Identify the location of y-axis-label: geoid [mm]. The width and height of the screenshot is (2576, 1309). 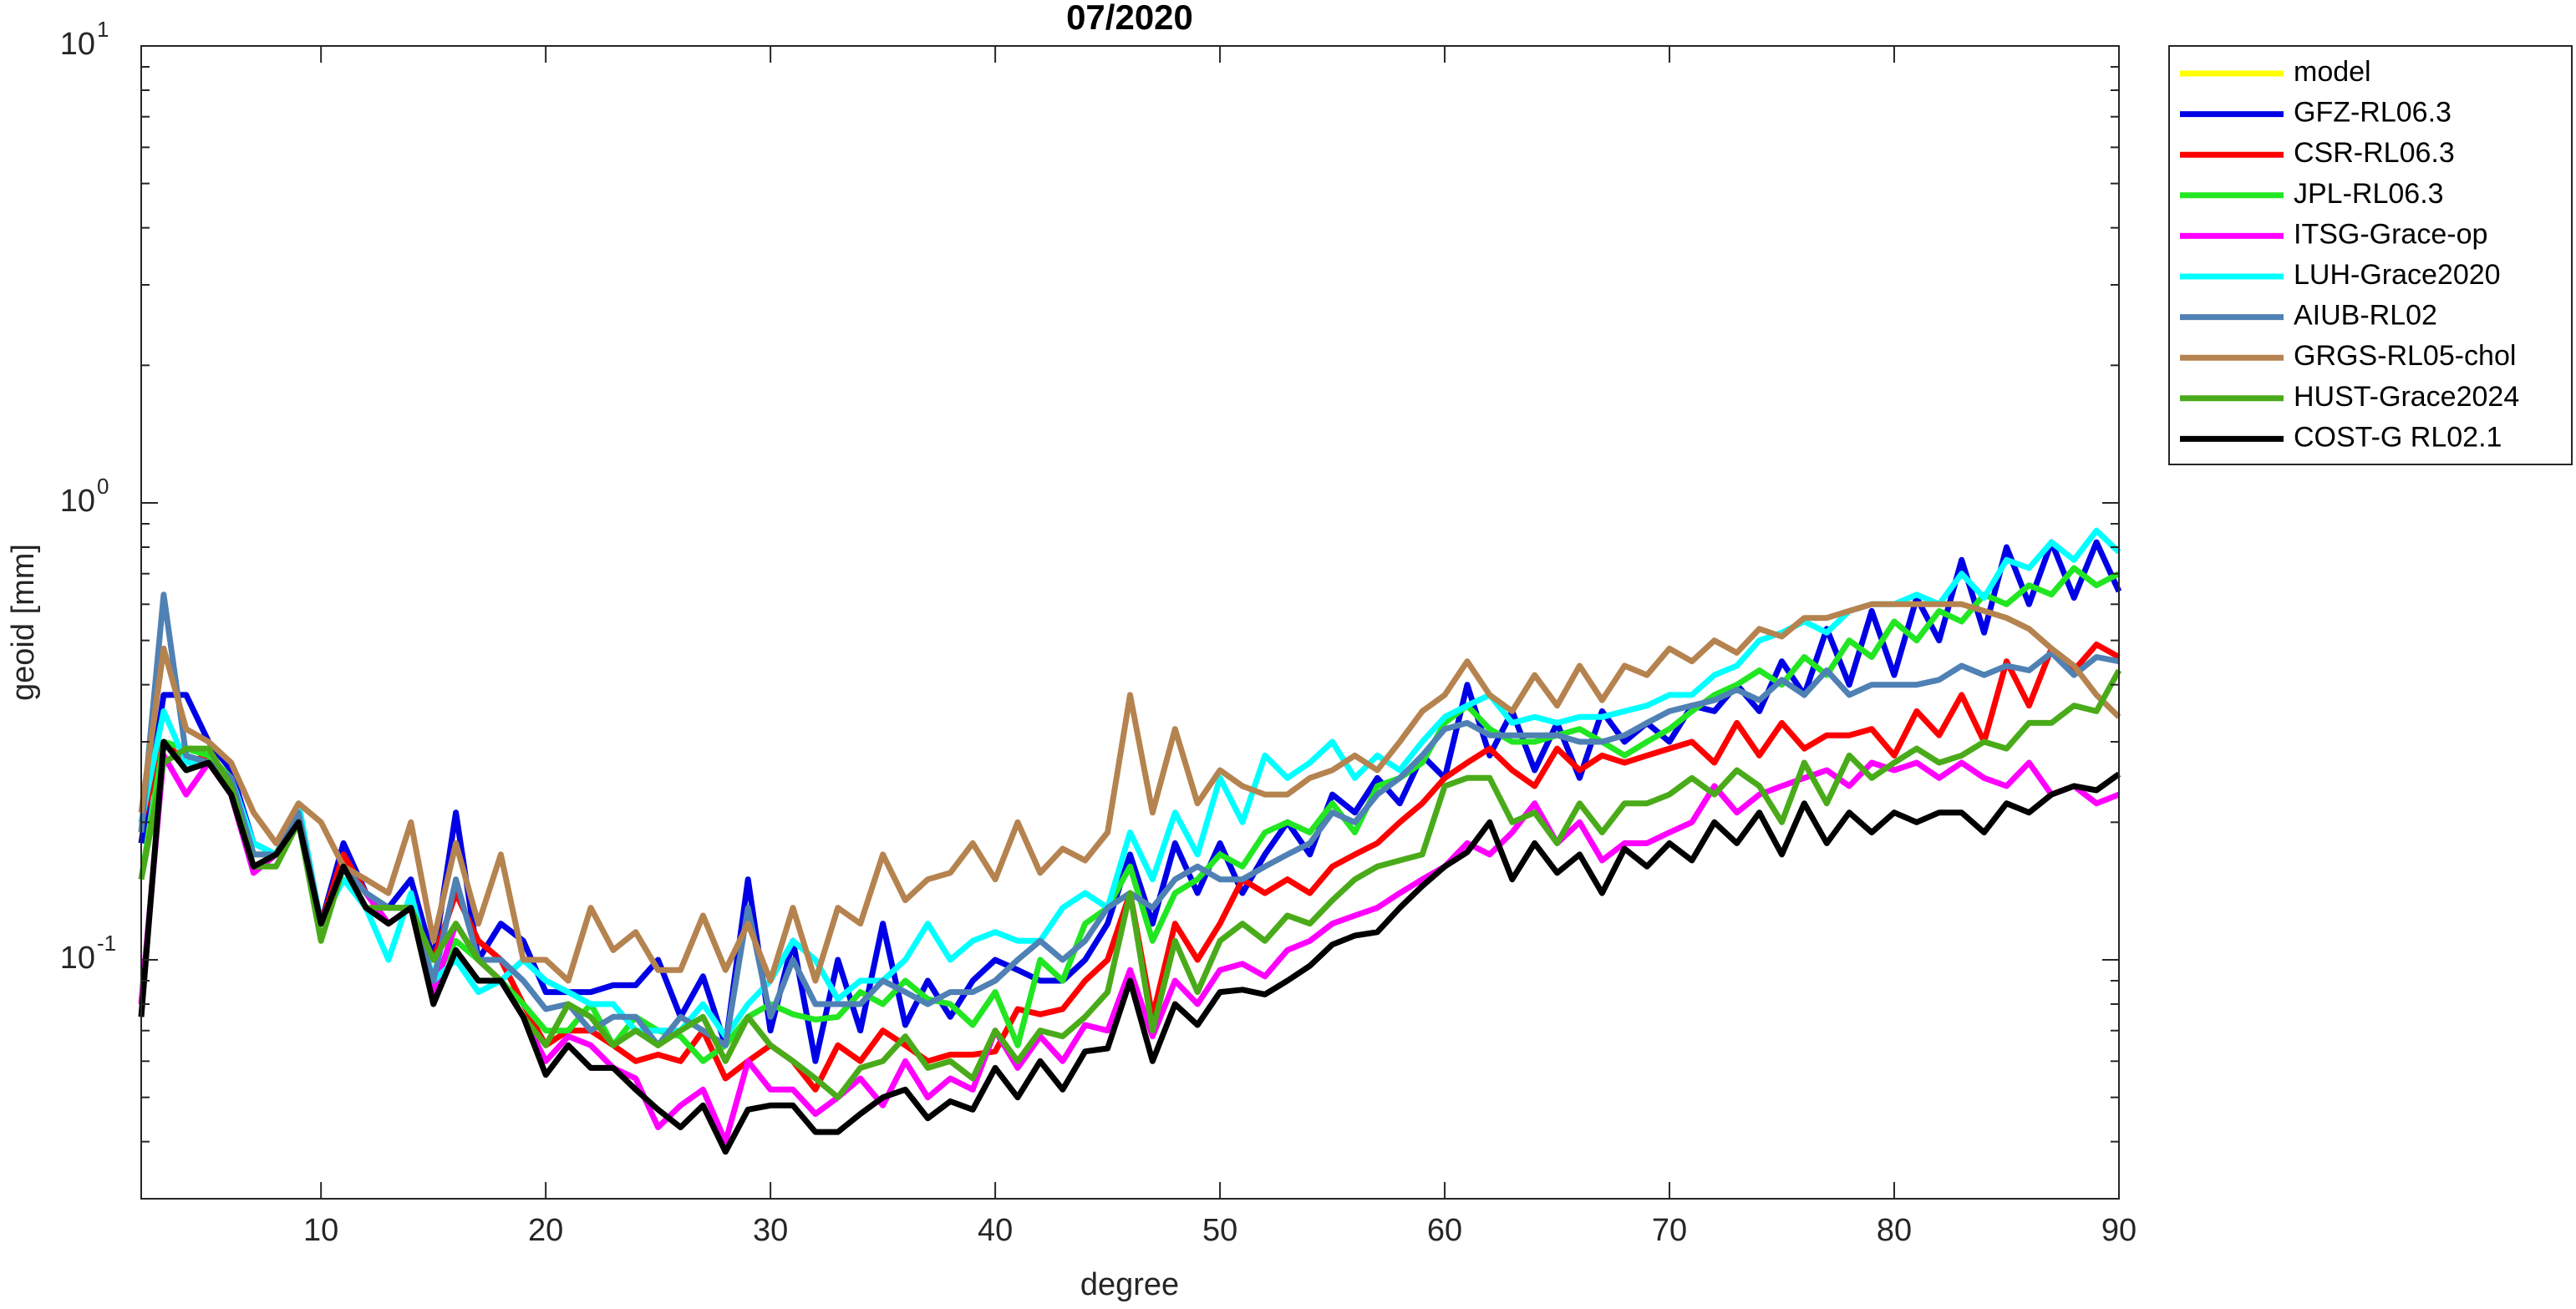
(23, 622).